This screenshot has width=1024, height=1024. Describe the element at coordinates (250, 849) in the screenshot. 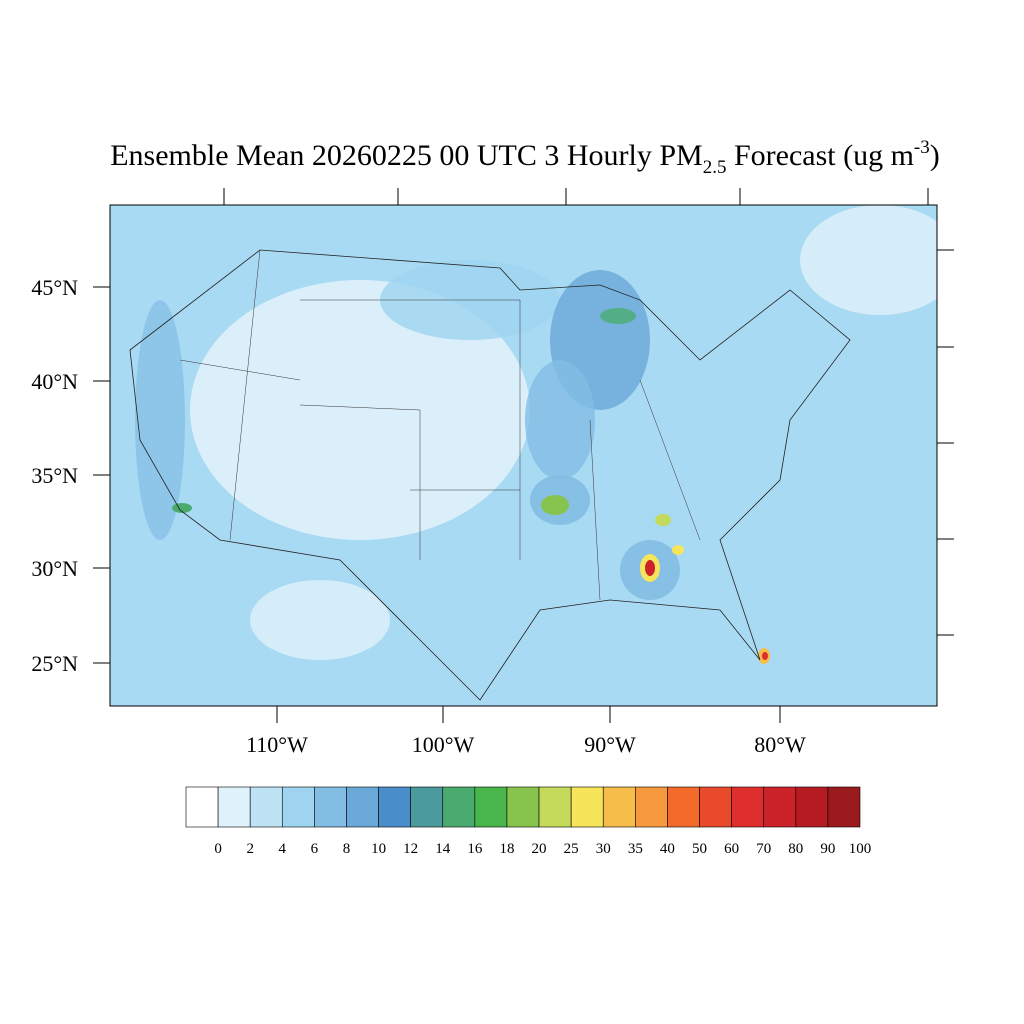

I see `colorbar-label: 2` at that location.